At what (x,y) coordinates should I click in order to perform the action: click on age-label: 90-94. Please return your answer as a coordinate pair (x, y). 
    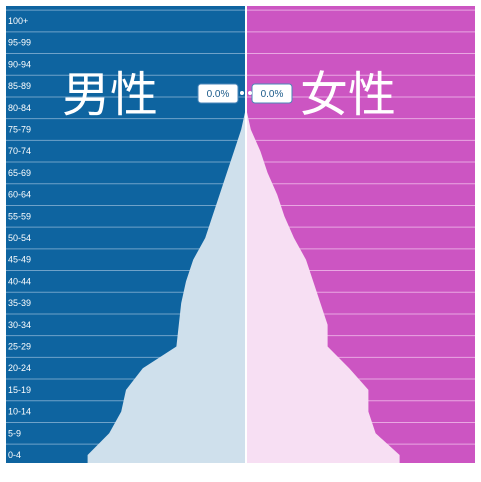
    Looking at the image, I should click on (19, 64).